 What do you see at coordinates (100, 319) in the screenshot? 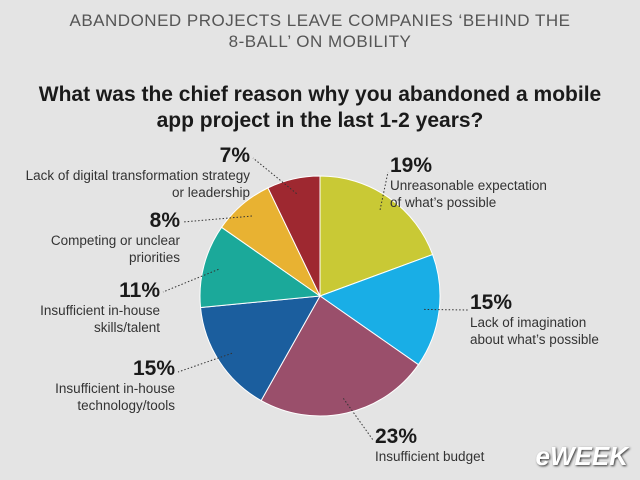
I see `category-label: Insufficient in-house skills/talent` at bounding box center [100, 319].